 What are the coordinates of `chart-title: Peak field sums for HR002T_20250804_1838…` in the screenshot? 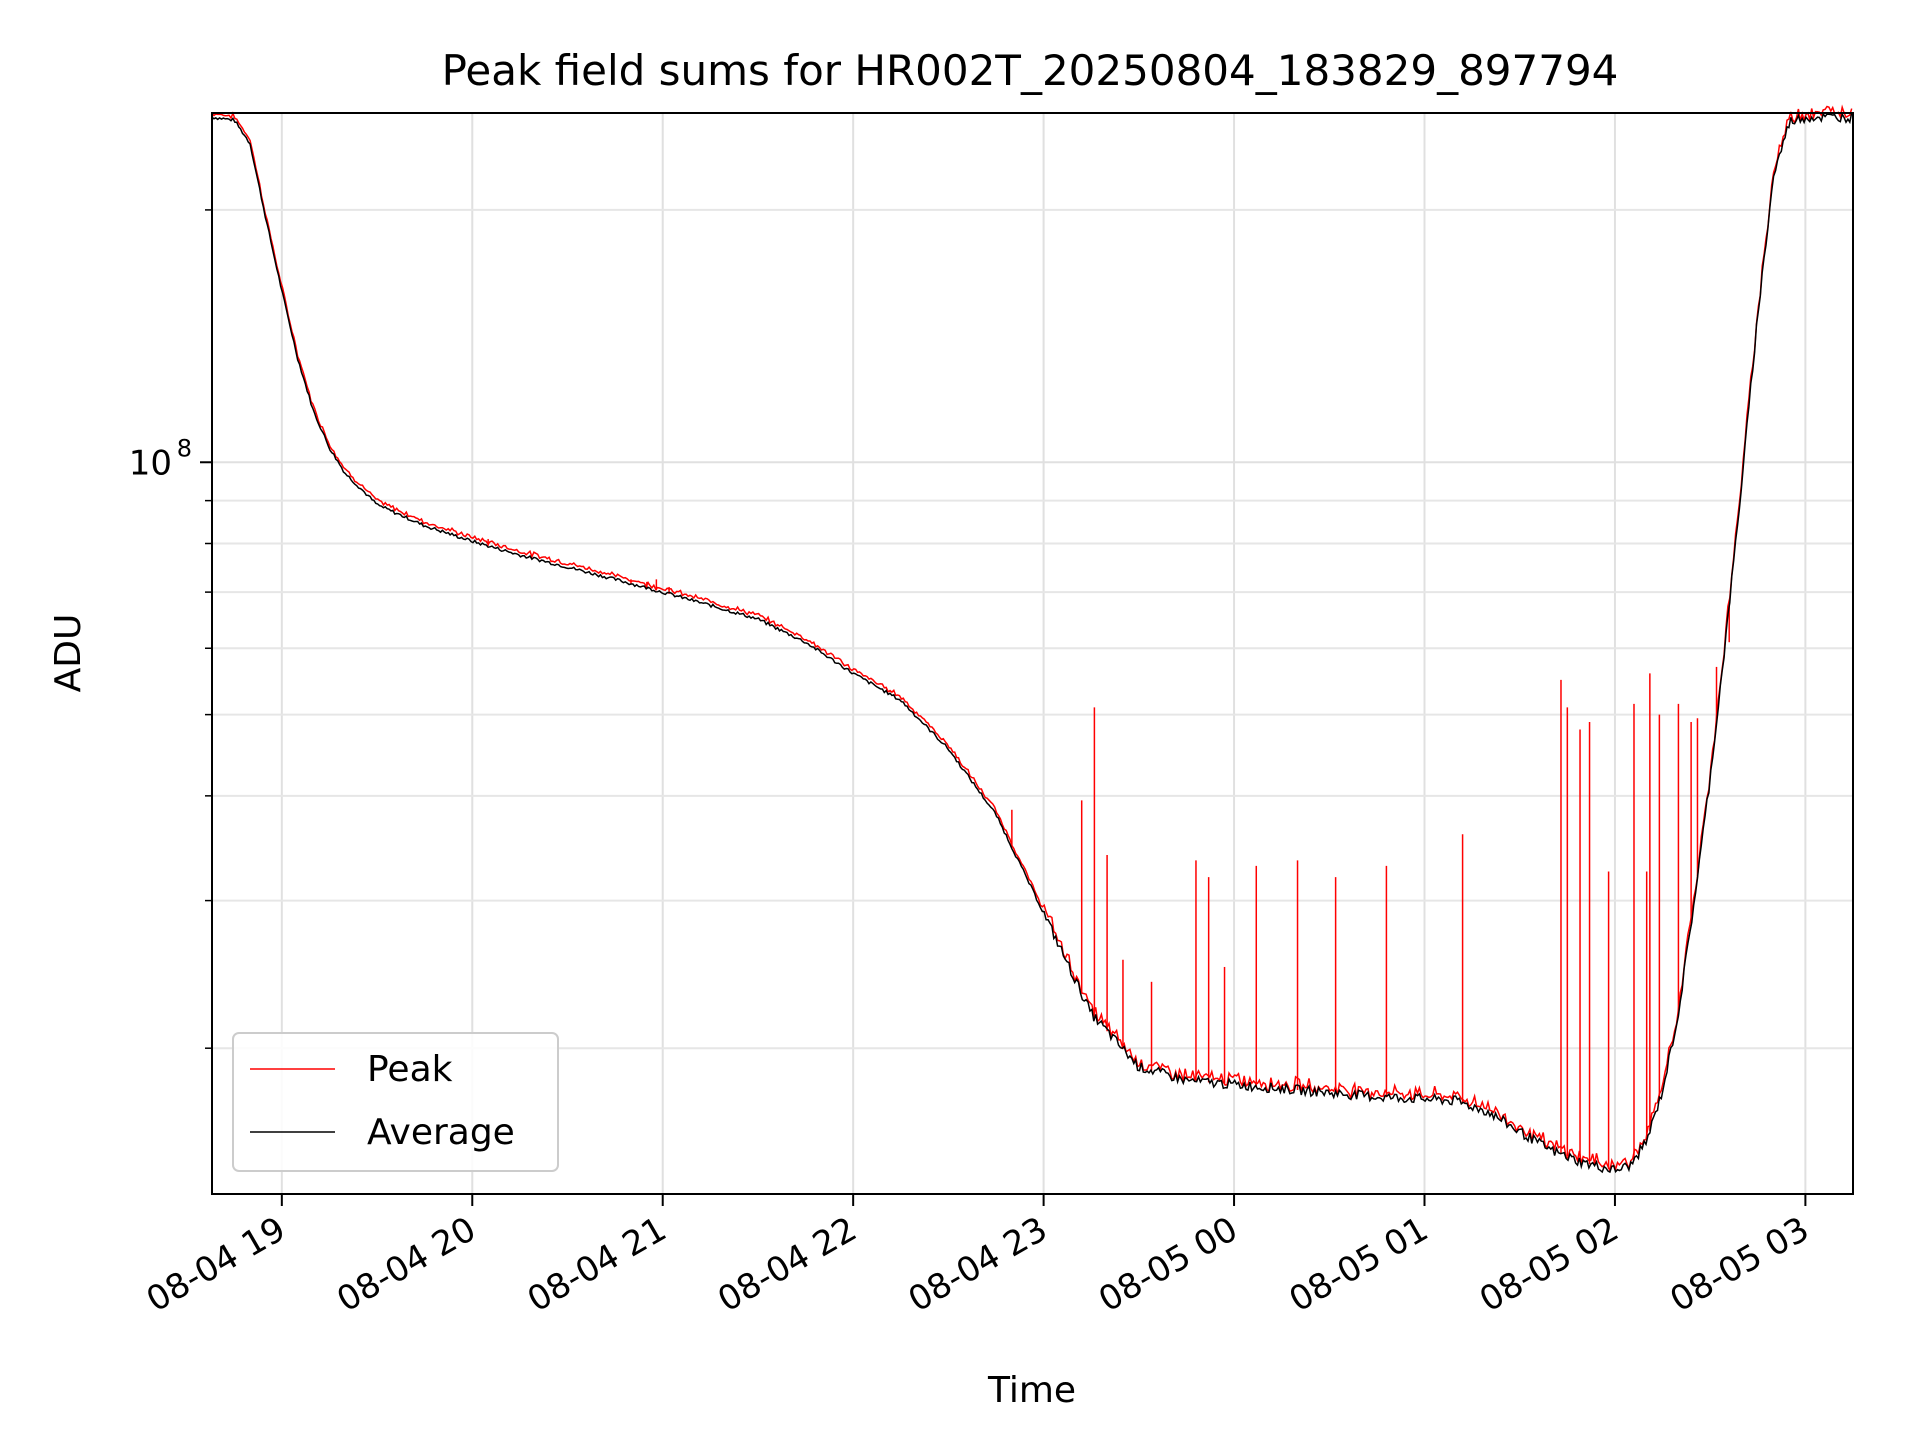 It's located at (1030, 70).